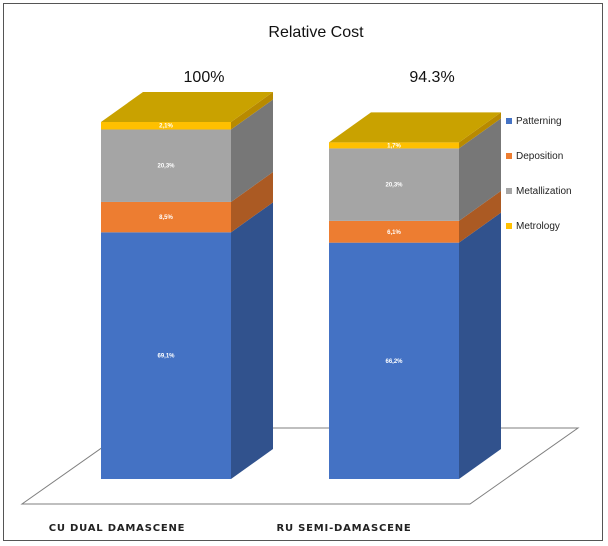  What do you see at coordinates (252, 341) in the screenshot?
I see `bar-side-cu-patterning` at bounding box center [252, 341].